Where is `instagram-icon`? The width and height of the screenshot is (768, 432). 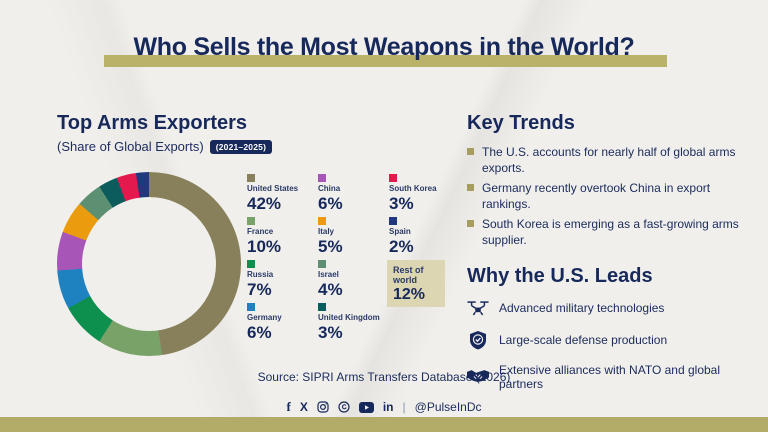 instagram-icon is located at coordinates (323, 407).